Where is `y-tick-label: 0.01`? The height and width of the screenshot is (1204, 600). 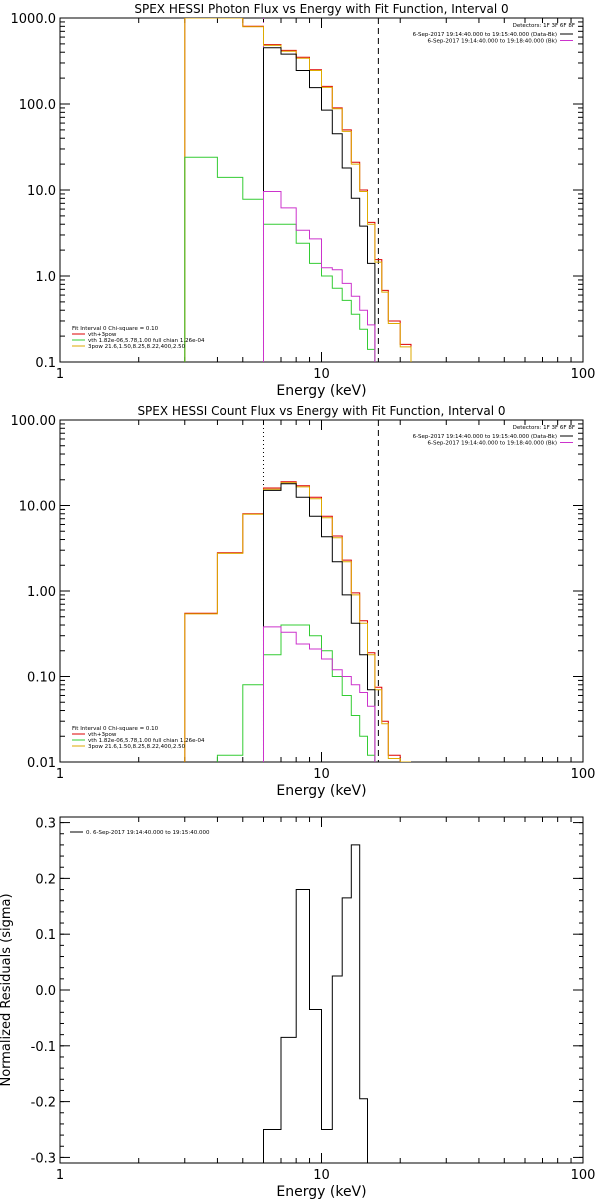 y-tick-label: 0.01 is located at coordinates (41, 763).